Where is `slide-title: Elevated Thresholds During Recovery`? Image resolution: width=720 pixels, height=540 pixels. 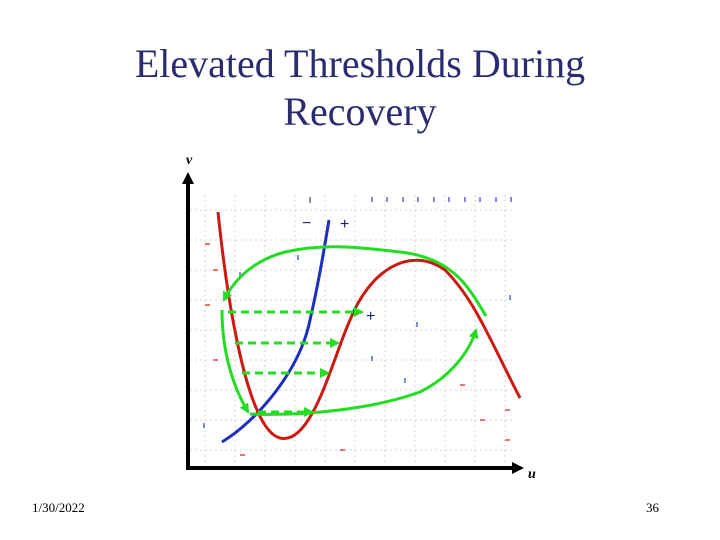 slide-title: Elevated Thresholds During Recovery is located at coordinates (360, 88).